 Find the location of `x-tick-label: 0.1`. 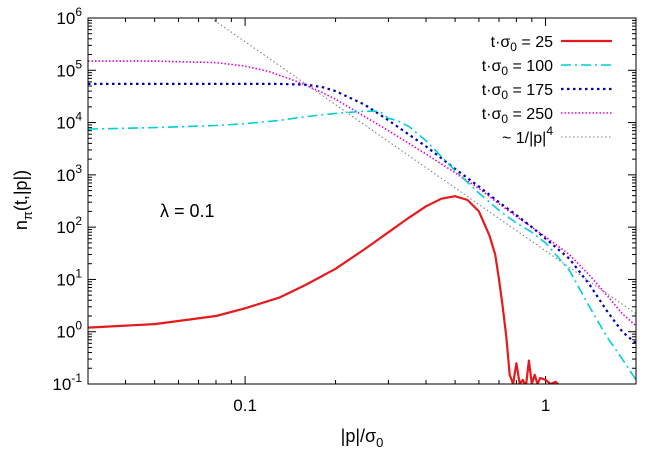

x-tick-label: 0.1 is located at coordinates (245, 405).